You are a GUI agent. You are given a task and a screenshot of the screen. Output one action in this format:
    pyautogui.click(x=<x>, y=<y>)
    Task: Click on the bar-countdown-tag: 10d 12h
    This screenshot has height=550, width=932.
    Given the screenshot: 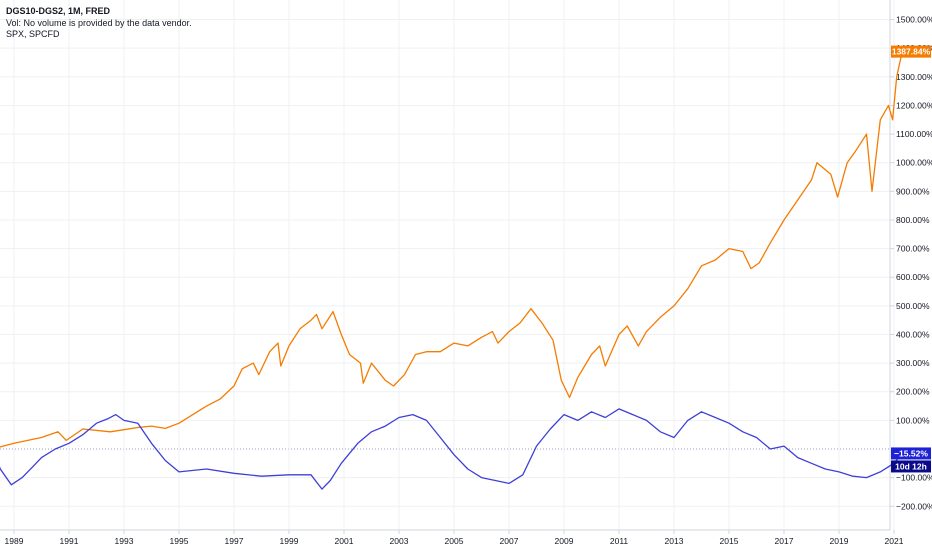 What is the action you would take?
    pyautogui.click(x=911, y=466)
    